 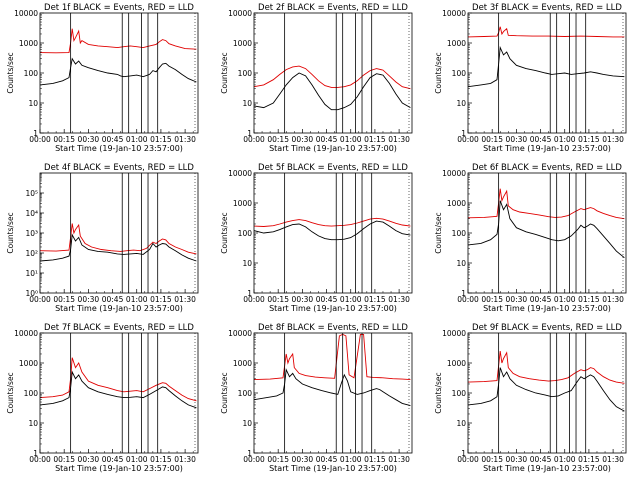 I want to click on y-tick-label: 10¹, so click(x=31, y=273).